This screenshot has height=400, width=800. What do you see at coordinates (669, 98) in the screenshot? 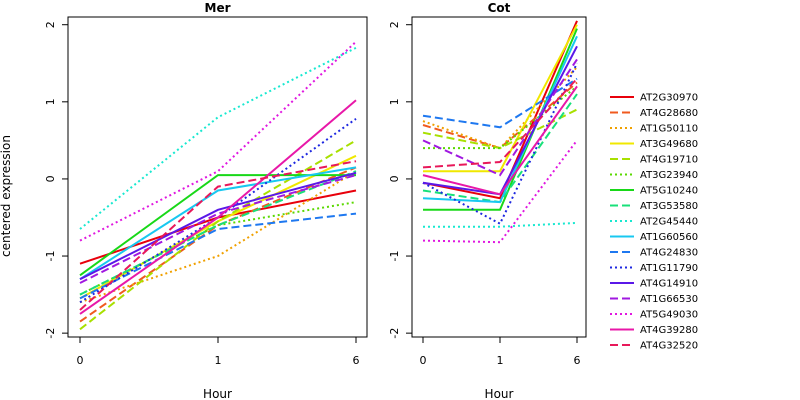
I see `legend-label: AT2G30970` at bounding box center [669, 98].